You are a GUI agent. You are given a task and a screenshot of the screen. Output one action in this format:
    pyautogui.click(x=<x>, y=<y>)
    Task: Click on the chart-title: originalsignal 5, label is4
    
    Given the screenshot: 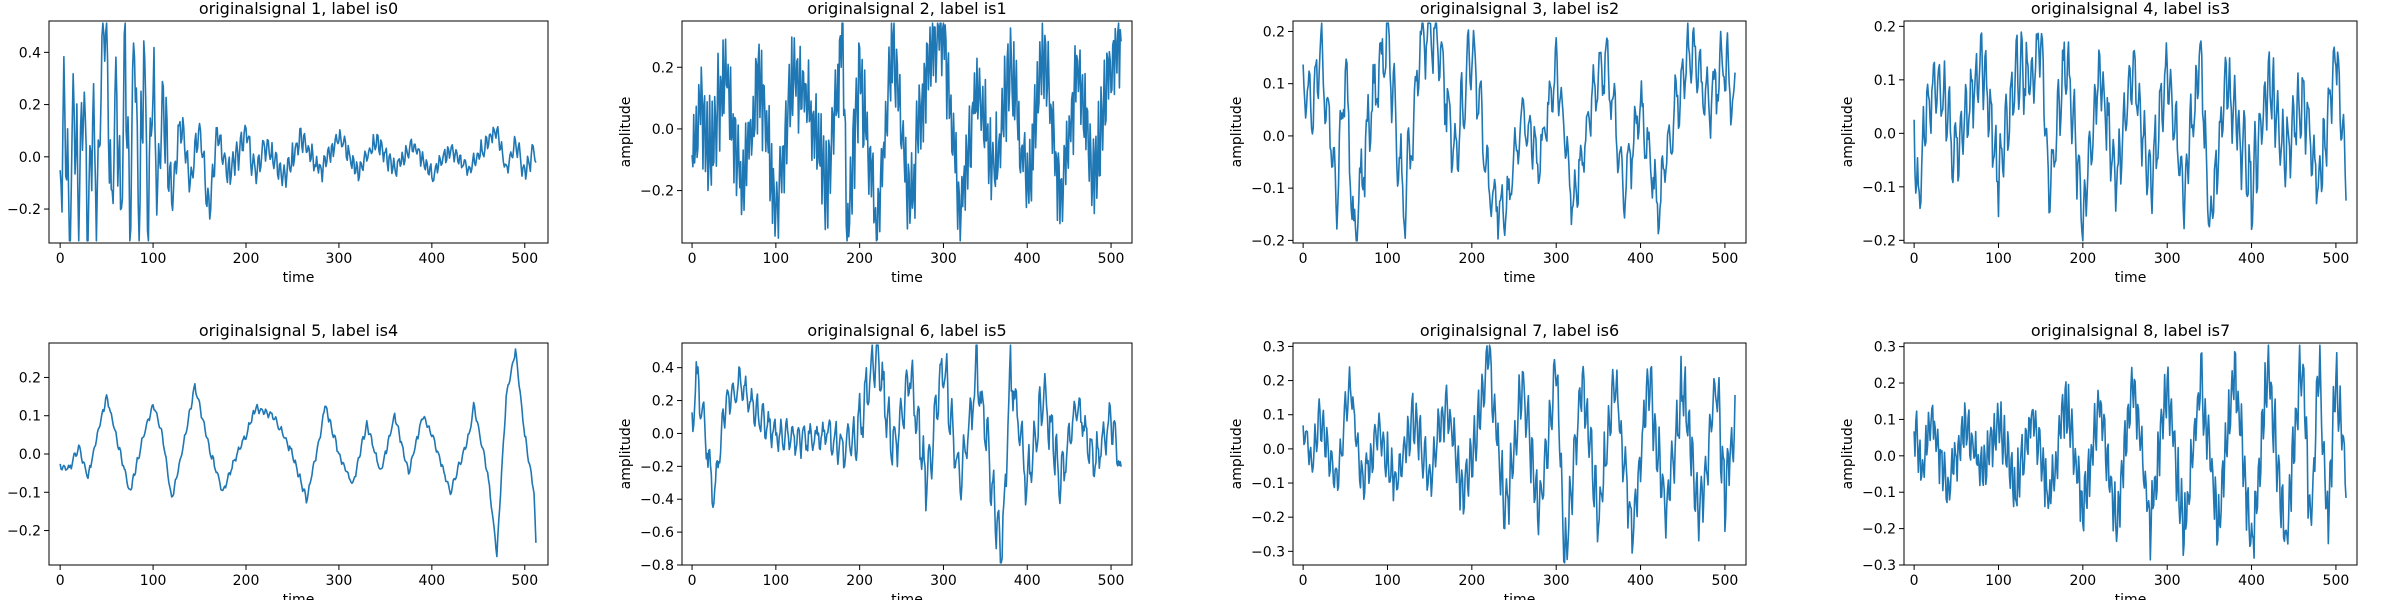 What is the action you would take?
    pyautogui.click(x=298, y=330)
    